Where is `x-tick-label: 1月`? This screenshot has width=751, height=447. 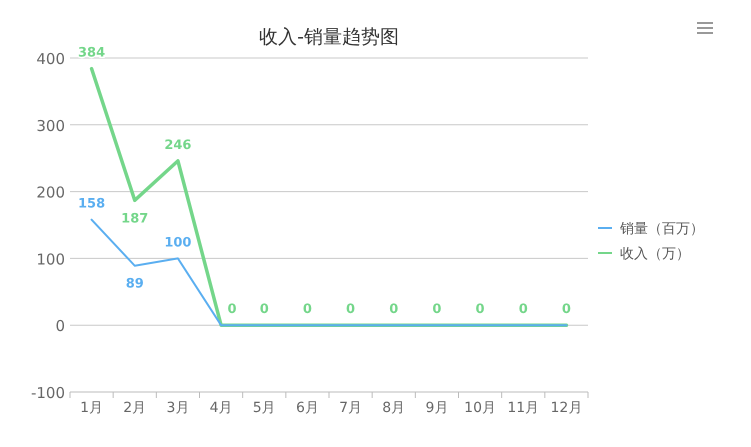
x-tick-label: 1月 is located at coordinates (92, 408).